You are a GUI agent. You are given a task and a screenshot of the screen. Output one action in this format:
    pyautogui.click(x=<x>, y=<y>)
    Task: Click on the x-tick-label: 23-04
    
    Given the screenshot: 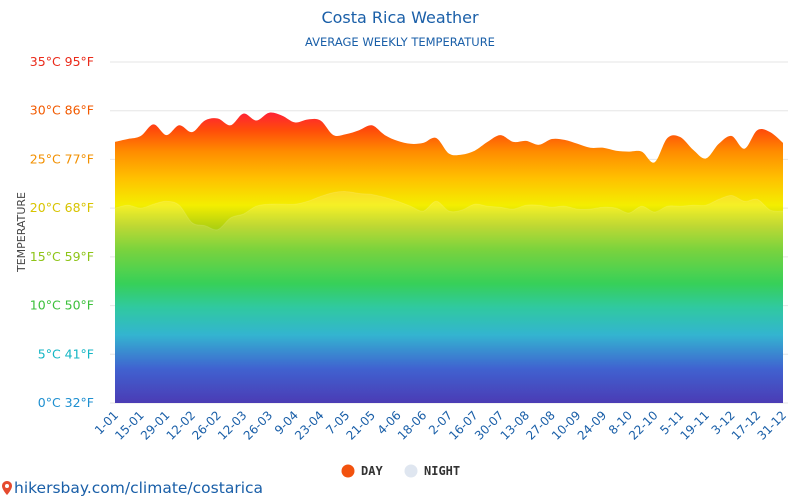 What is the action you would take?
    pyautogui.click(x=309, y=425)
    